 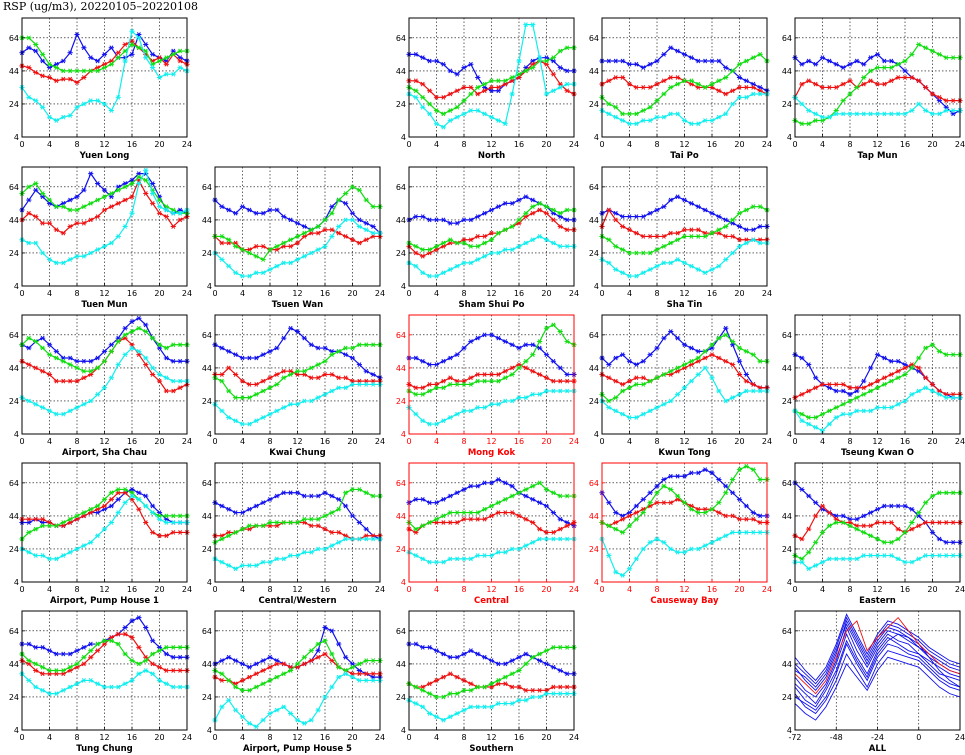 I want to click on panel-label: Eastern, so click(x=877, y=601).